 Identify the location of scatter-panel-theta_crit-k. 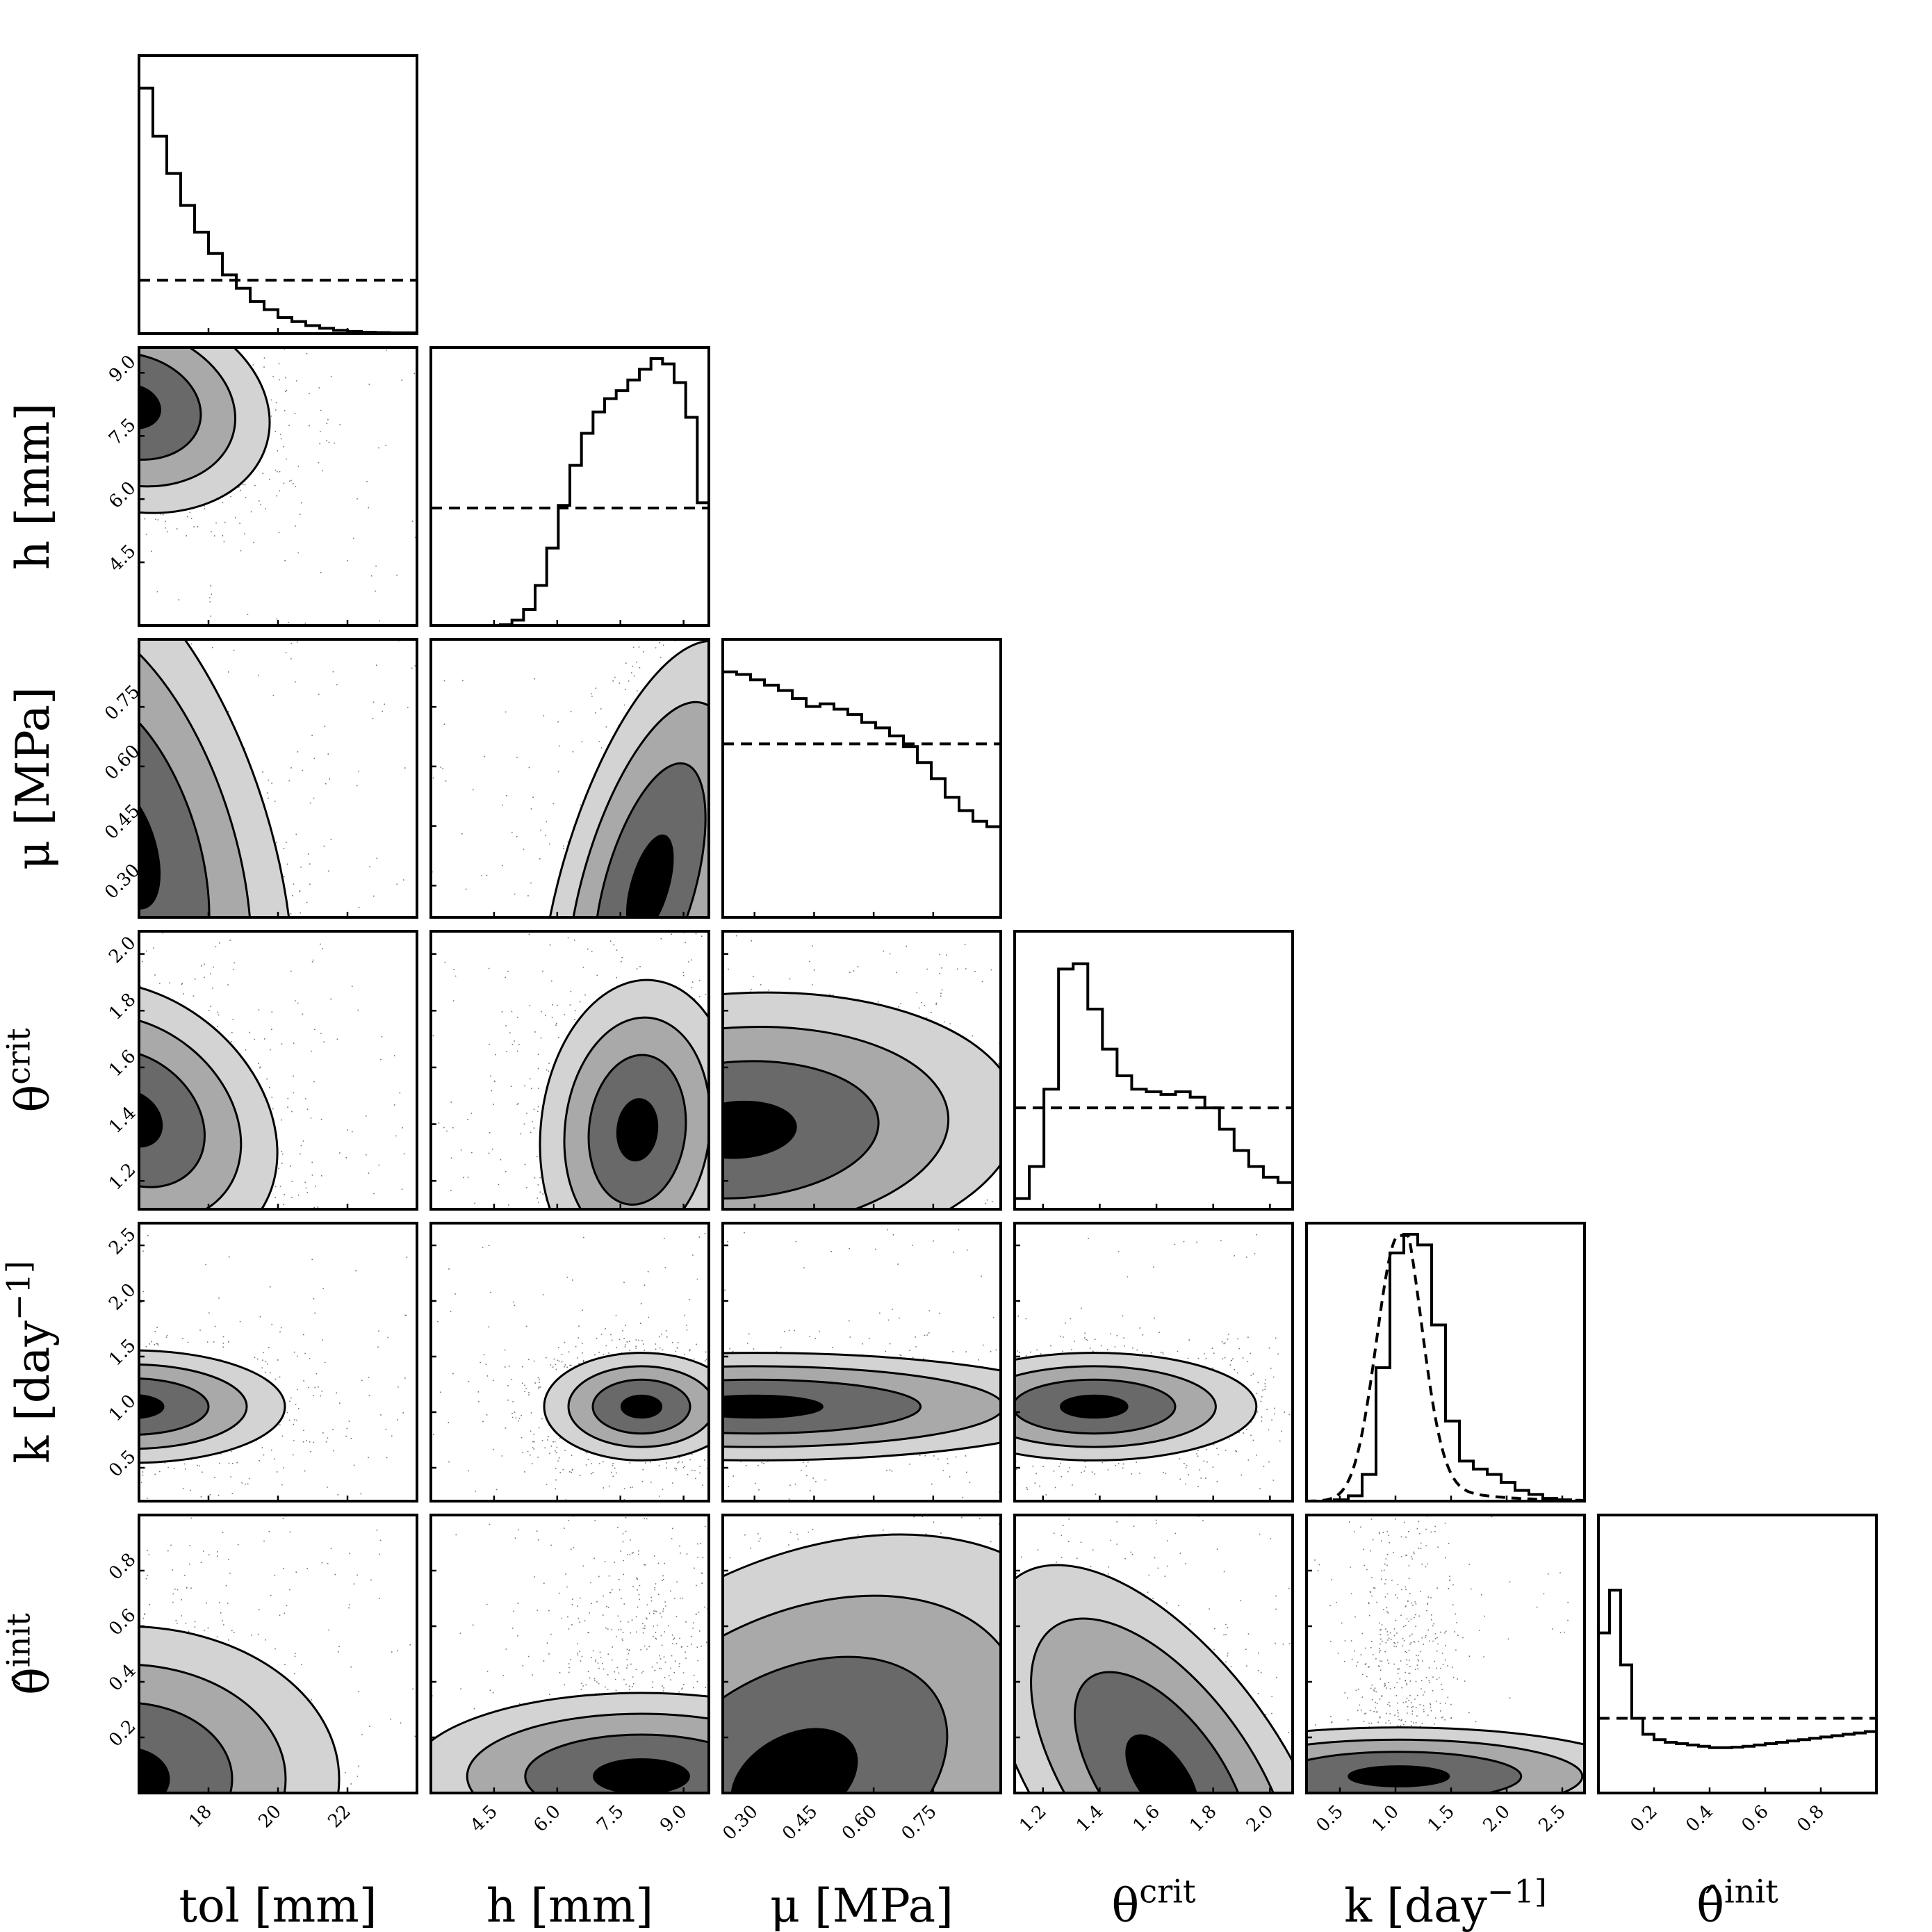
(1153, 1362).